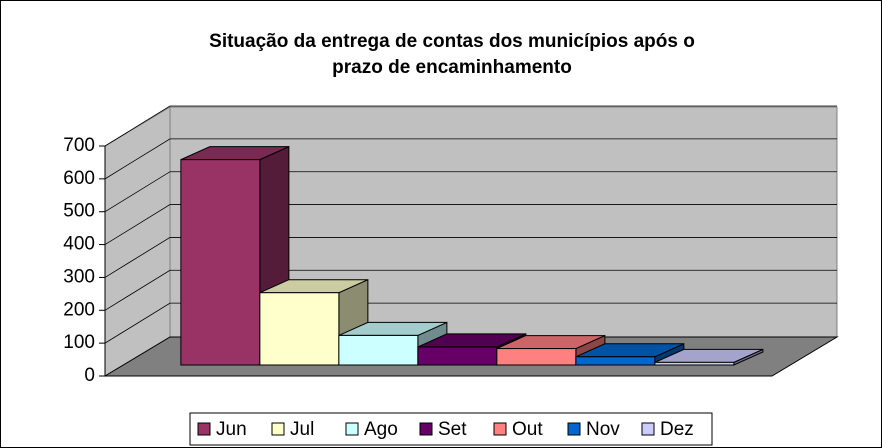 Image resolution: width=882 pixels, height=448 pixels. I want to click on y-tick-label: 0, so click(89, 375).